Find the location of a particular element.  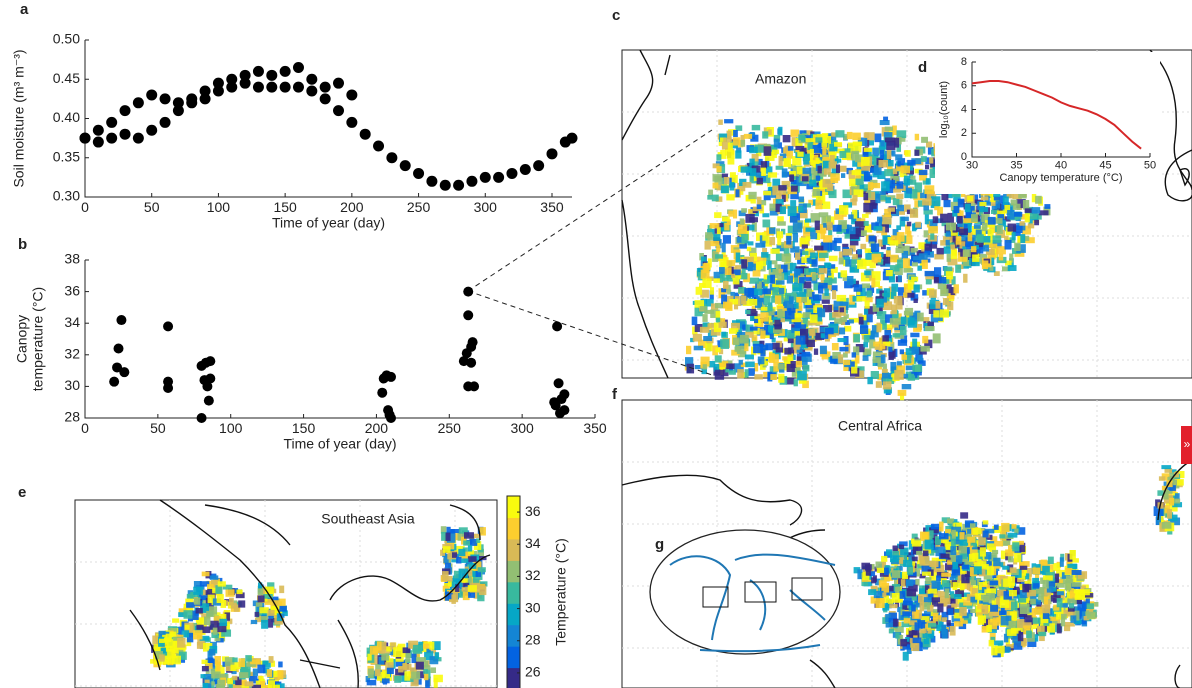

x-tick-label: 350 is located at coordinates (552, 207).